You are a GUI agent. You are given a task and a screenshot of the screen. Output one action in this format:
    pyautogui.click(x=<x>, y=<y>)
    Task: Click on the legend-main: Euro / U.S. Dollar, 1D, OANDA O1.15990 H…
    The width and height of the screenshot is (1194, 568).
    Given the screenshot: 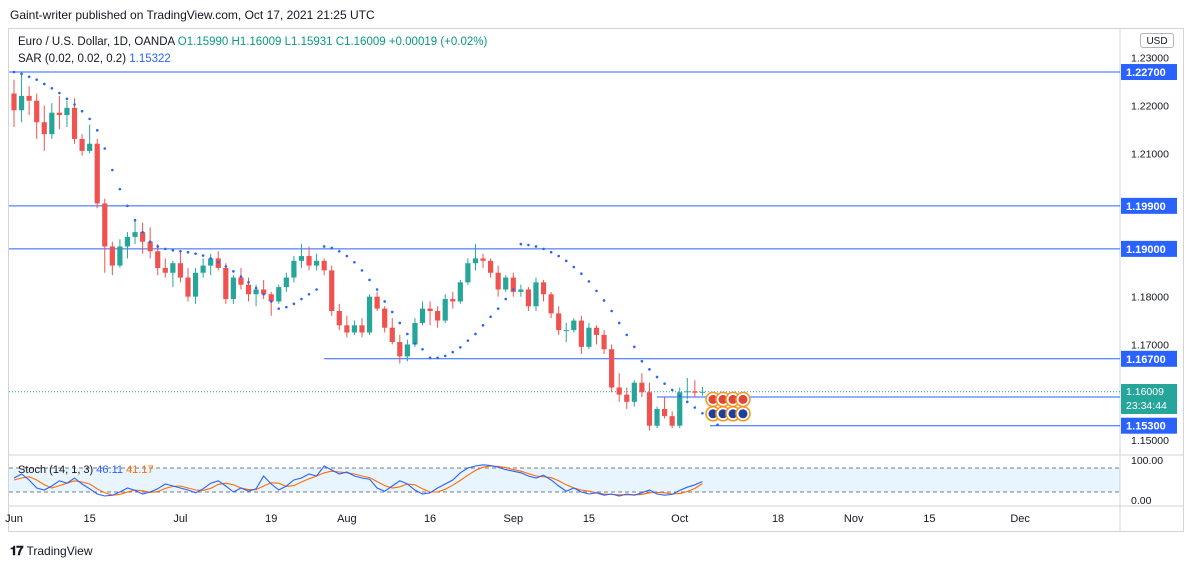 What is the action you would take?
    pyautogui.click(x=252, y=42)
    